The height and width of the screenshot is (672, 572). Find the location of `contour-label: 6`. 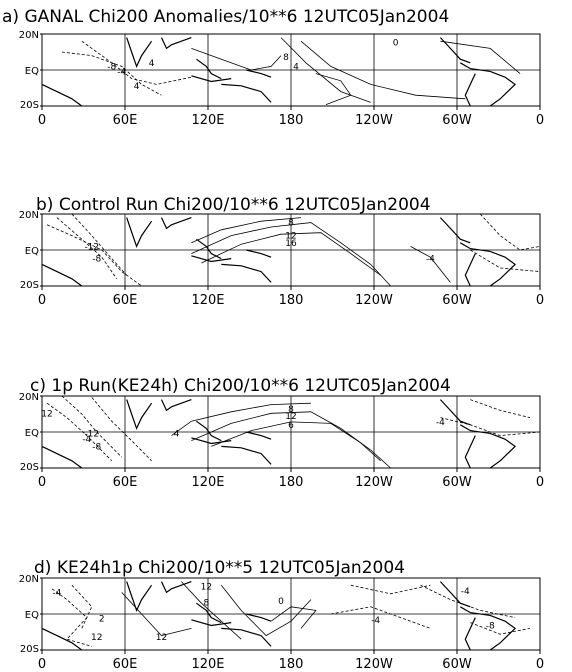

contour-label: 6 is located at coordinates (291, 426).